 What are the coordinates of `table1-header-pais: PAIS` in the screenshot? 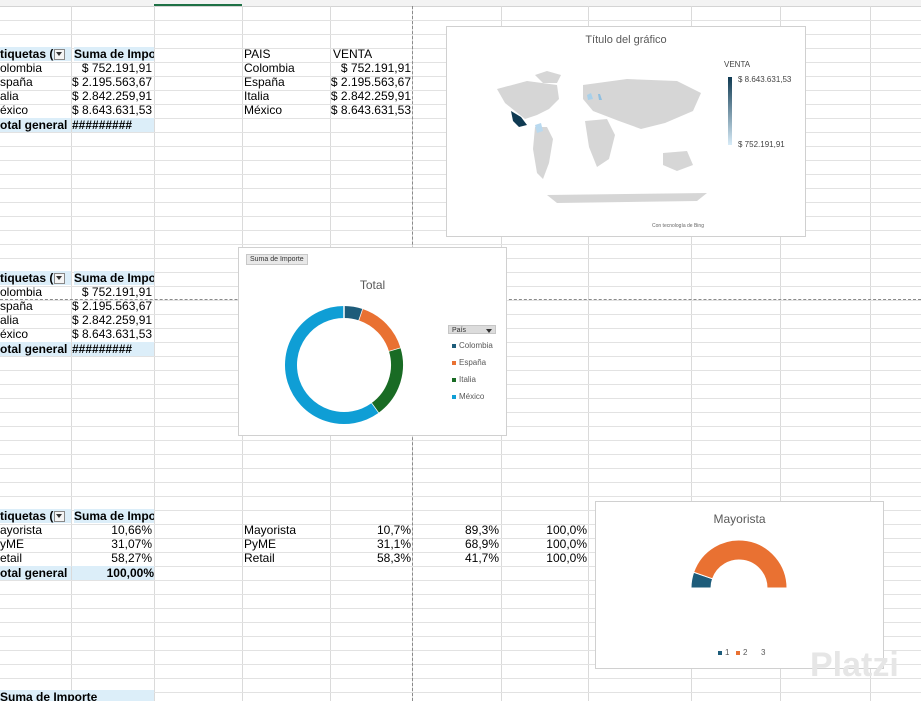 It's located at (257, 54).